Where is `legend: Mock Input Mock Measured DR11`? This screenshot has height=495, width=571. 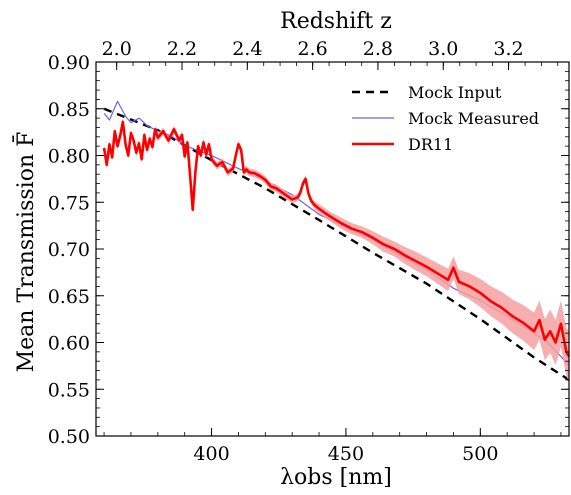
legend: Mock Input Mock Measured DR11 is located at coordinates (445, 118).